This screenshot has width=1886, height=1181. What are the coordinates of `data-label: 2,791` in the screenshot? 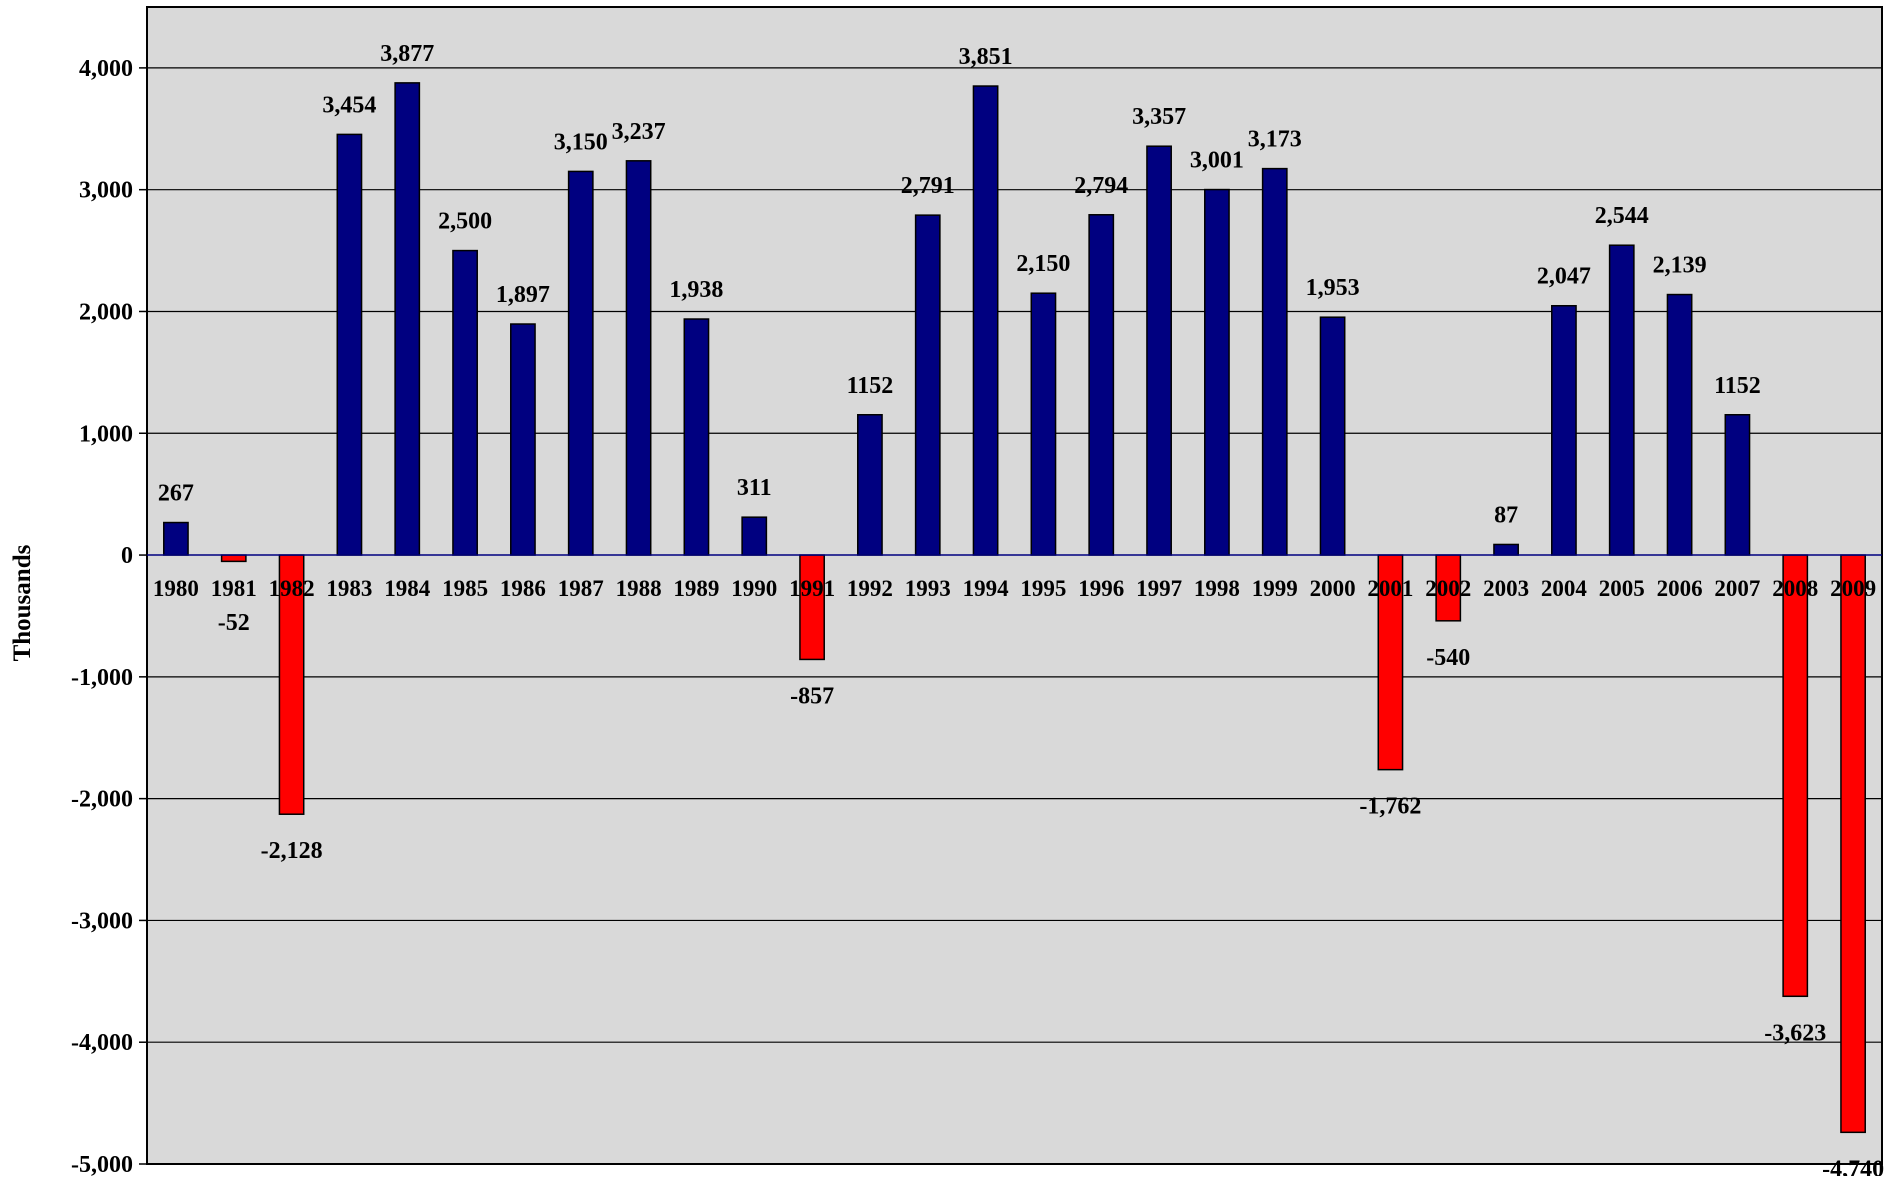 It's located at (928, 186).